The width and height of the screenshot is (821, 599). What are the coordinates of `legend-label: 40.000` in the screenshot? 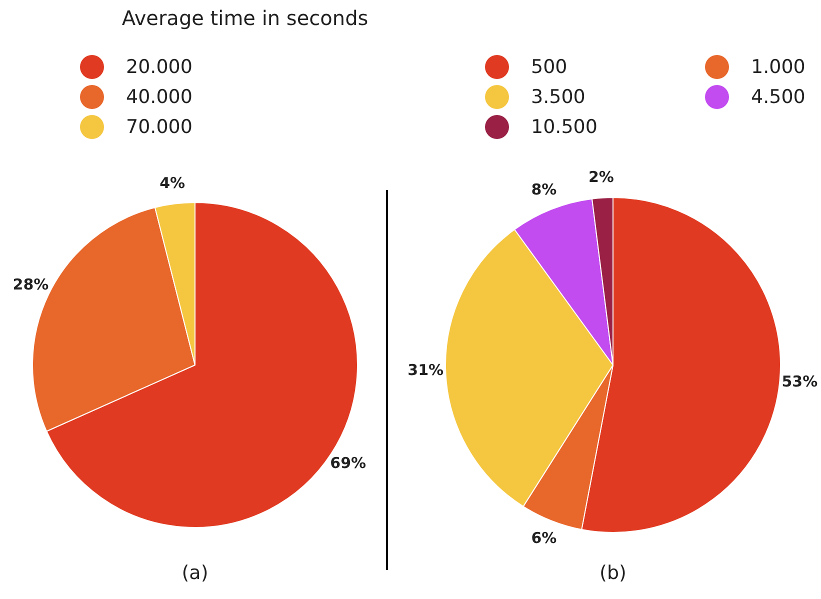 It's located at (159, 97).